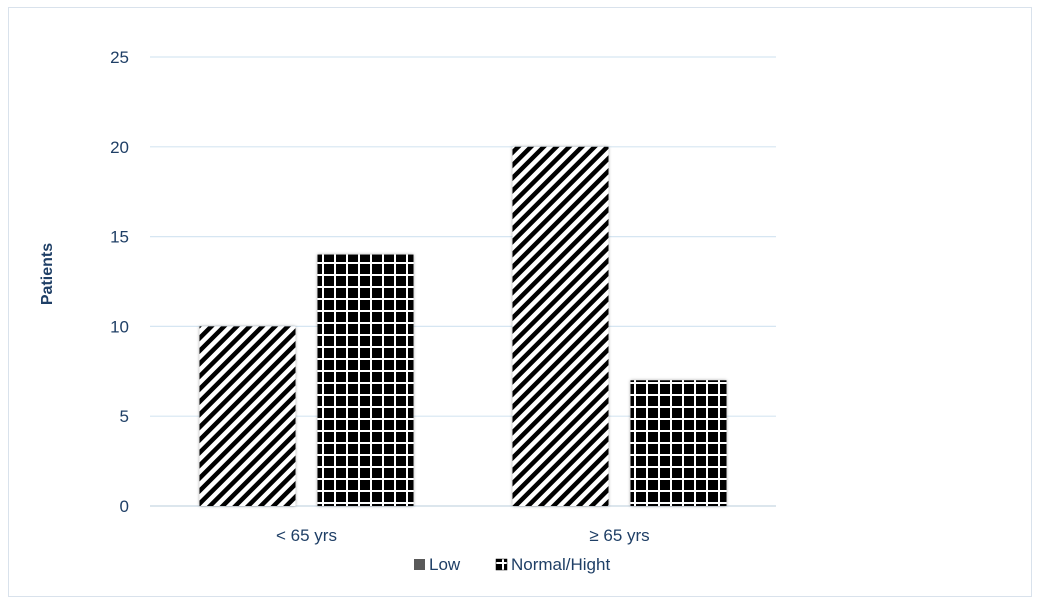 The width and height of the screenshot is (1040, 604). I want to click on y-tick-label: 0, so click(124, 506).